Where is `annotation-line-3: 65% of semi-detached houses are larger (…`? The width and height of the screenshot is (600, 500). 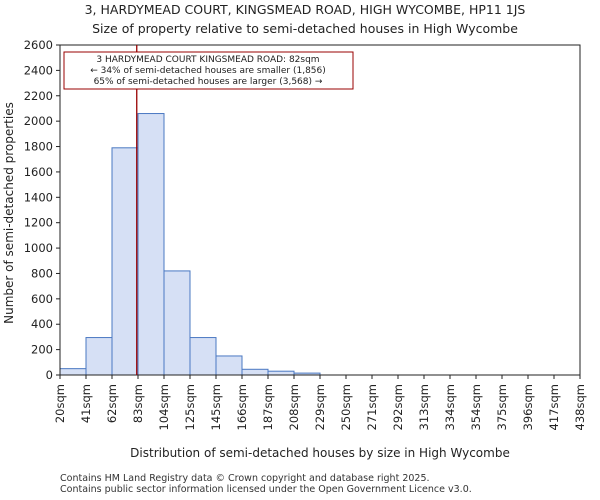
annotation-line-3: 65% of semi-detached houses are larger (… is located at coordinates (208, 82).